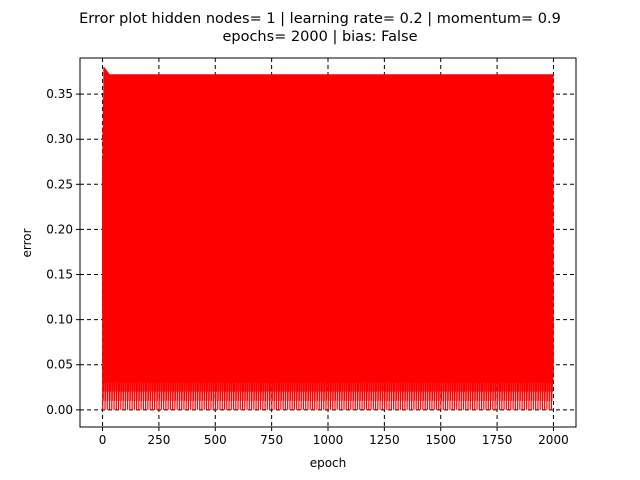 This screenshot has height=480, width=640. Describe the element at coordinates (59, 94) in the screenshot. I see `y-tick-label: 0.35` at that location.